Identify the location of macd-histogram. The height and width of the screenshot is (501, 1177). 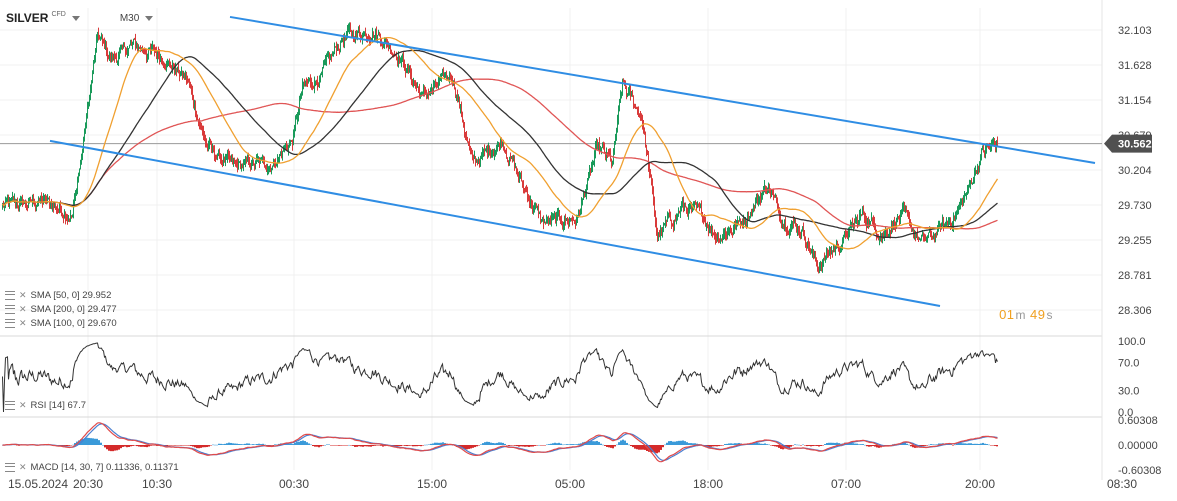
(500, 445).